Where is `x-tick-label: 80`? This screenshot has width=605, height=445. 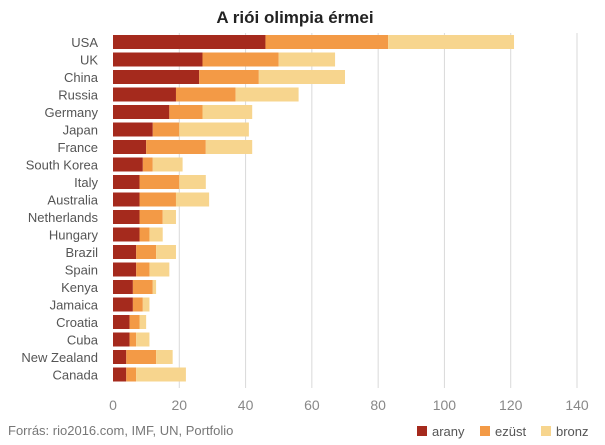
x-tick-label: 80 is located at coordinates (378, 405).